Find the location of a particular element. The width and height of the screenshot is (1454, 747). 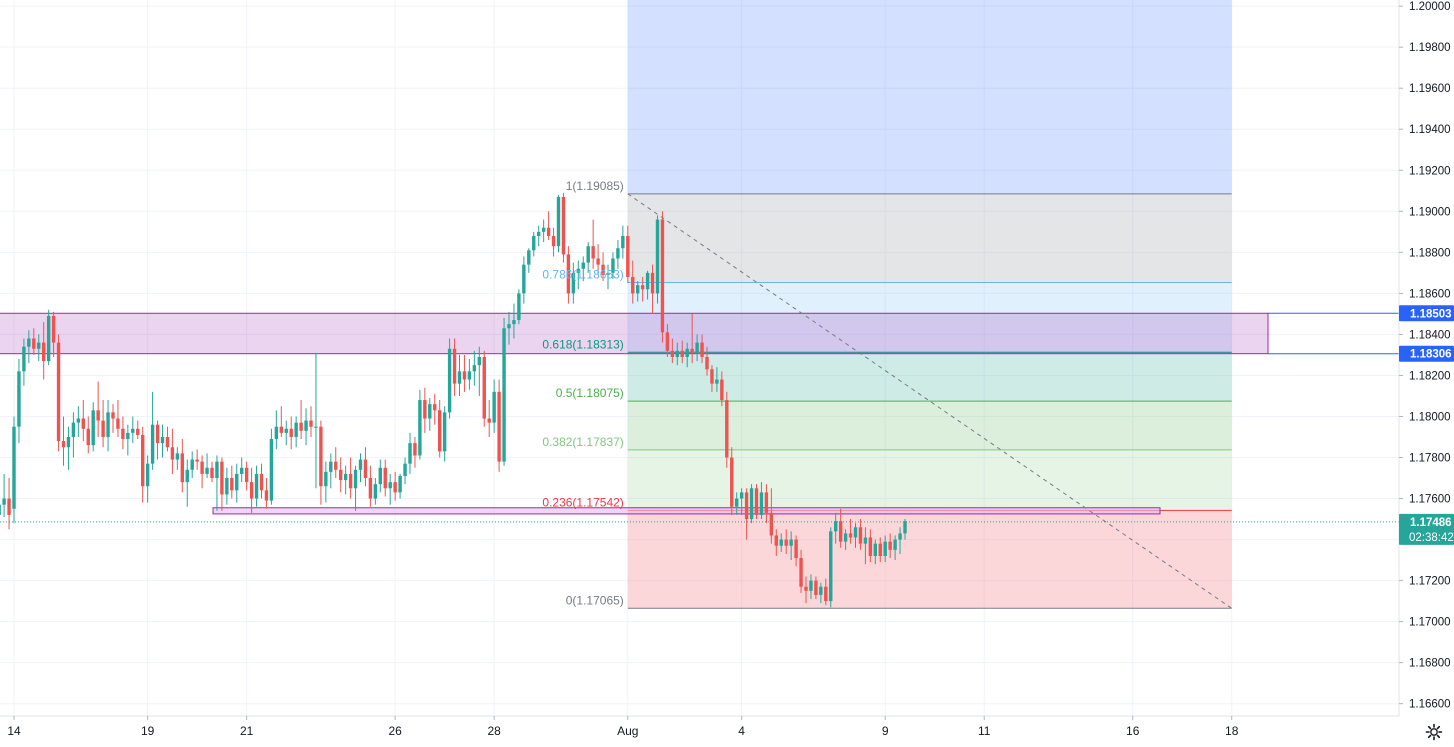

time-tick-label: 21 is located at coordinates (247, 731).